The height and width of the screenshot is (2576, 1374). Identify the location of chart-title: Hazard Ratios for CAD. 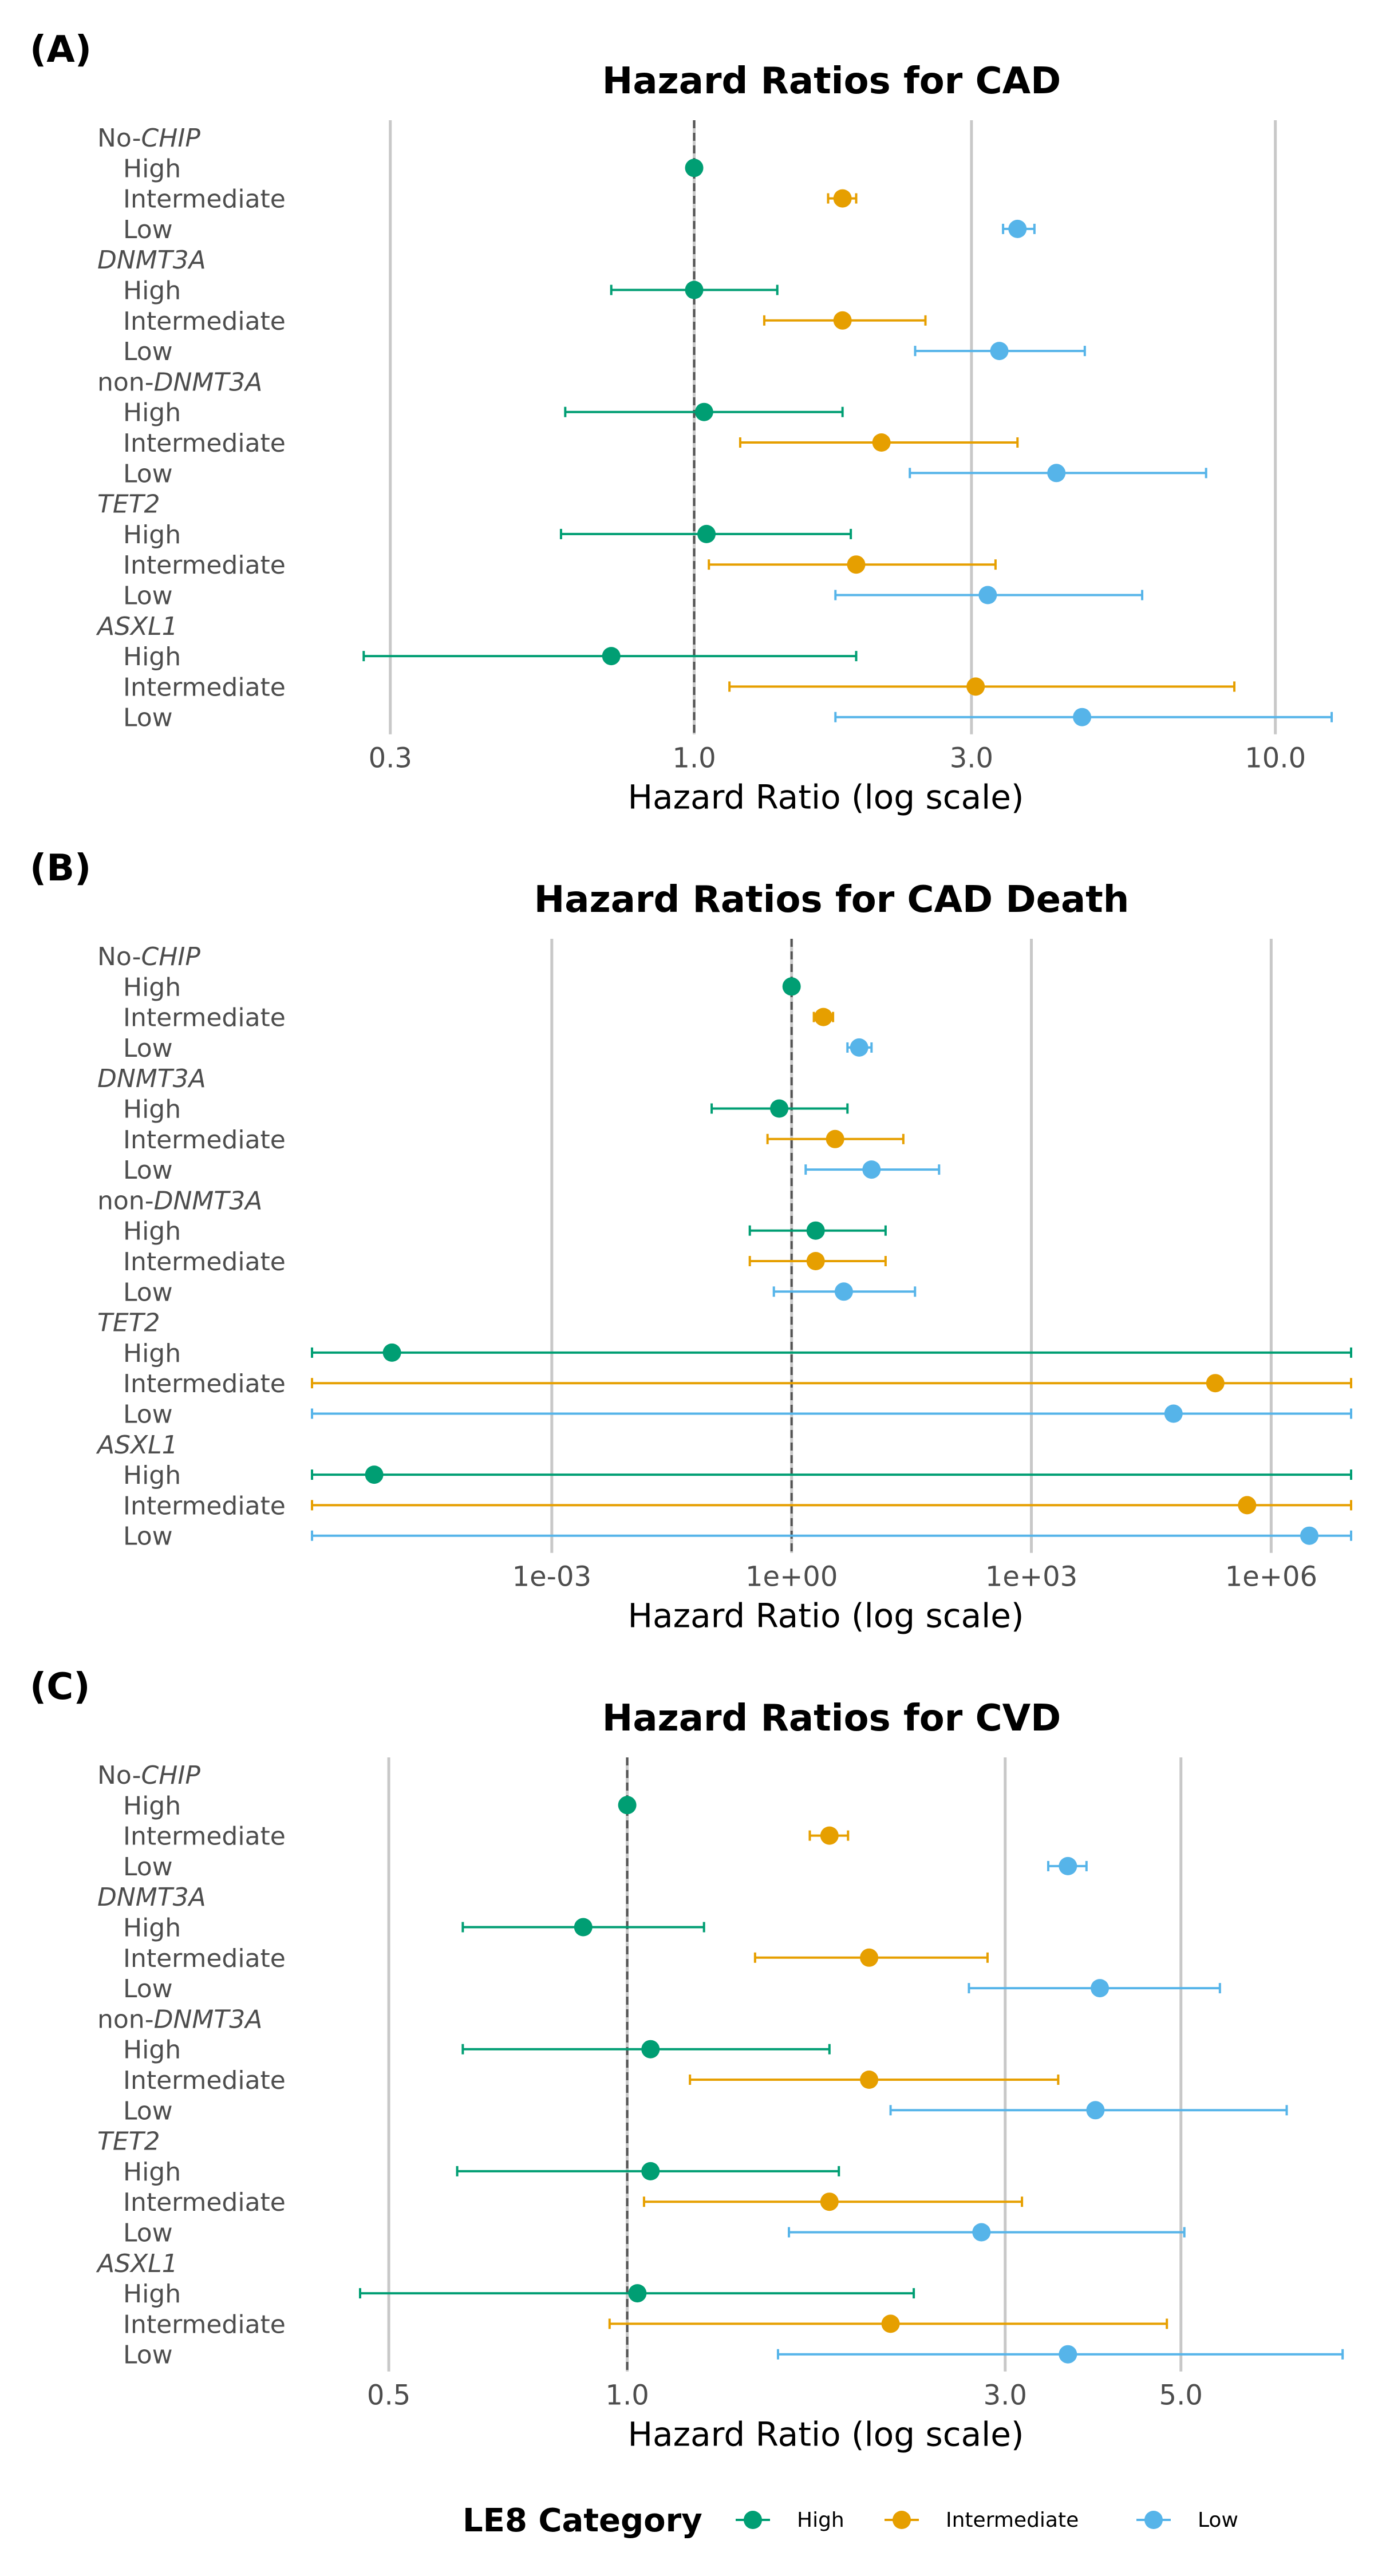
(832, 81).